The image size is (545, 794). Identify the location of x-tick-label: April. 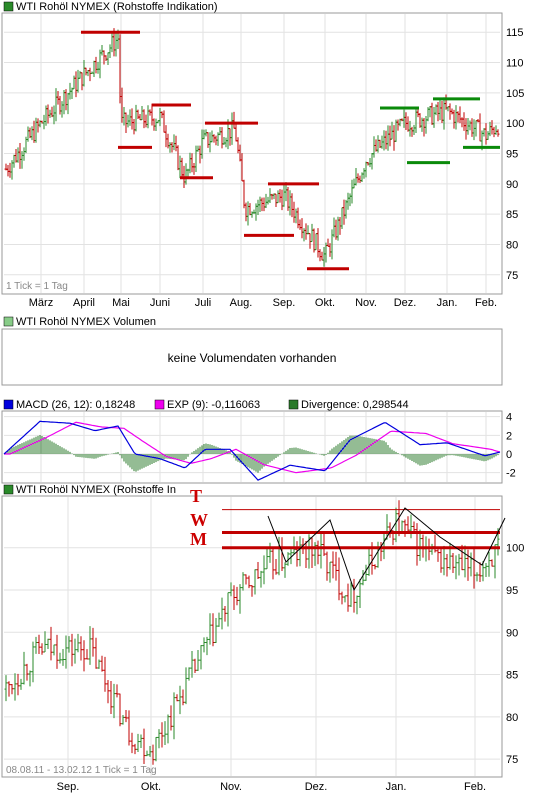
(84, 303).